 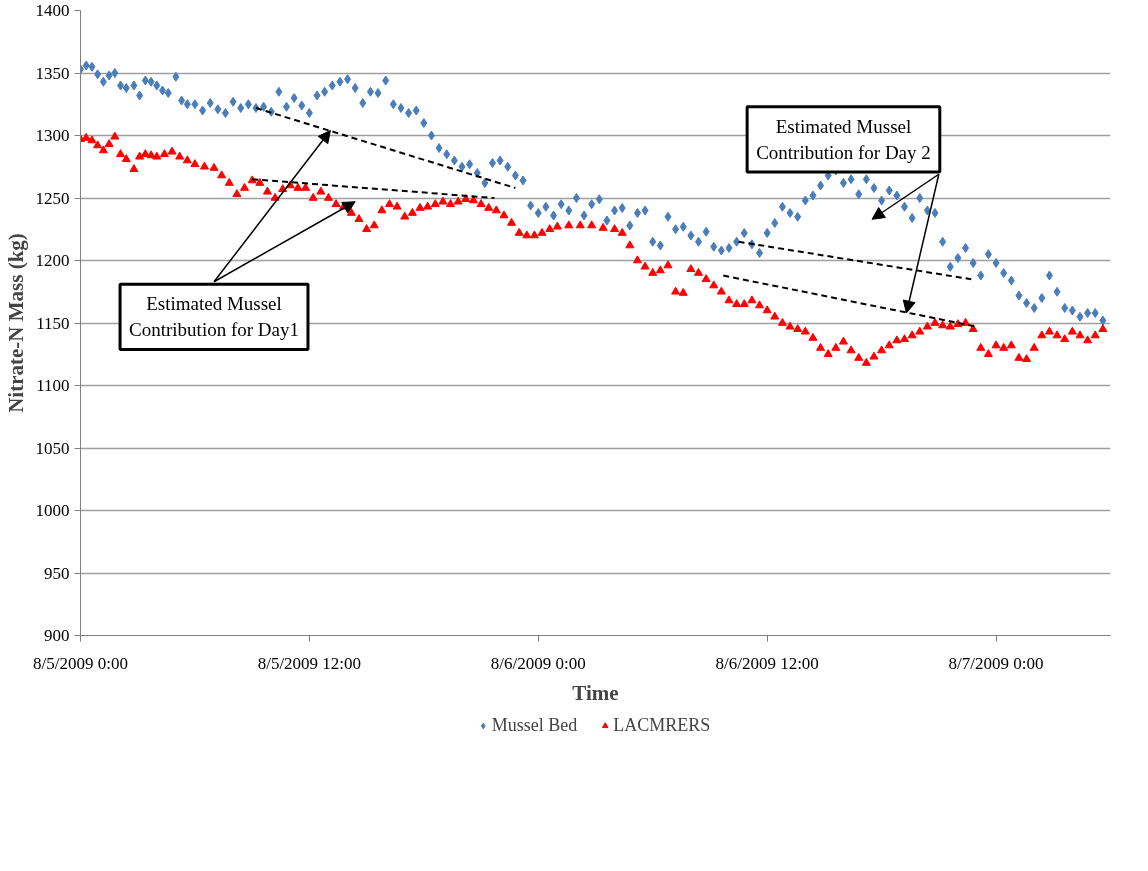 What do you see at coordinates (52, 198) in the screenshot?
I see `y-tick-label: 1250` at bounding box center [52, 198].